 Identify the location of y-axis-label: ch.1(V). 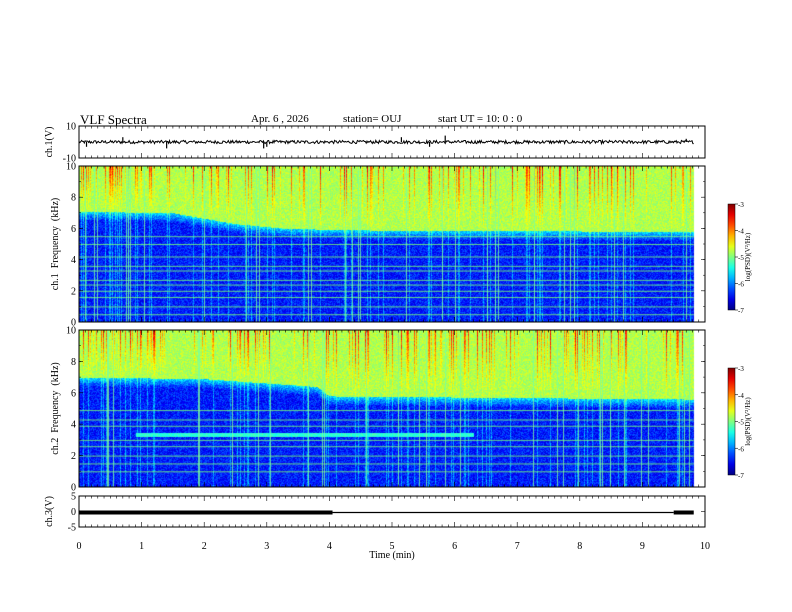
(49, 142).